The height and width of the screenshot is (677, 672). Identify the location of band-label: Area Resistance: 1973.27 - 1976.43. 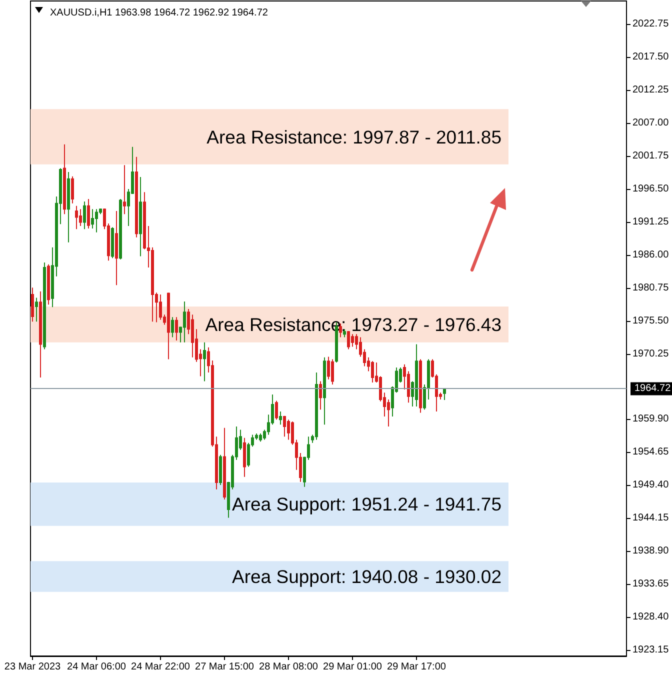
(353, 324).